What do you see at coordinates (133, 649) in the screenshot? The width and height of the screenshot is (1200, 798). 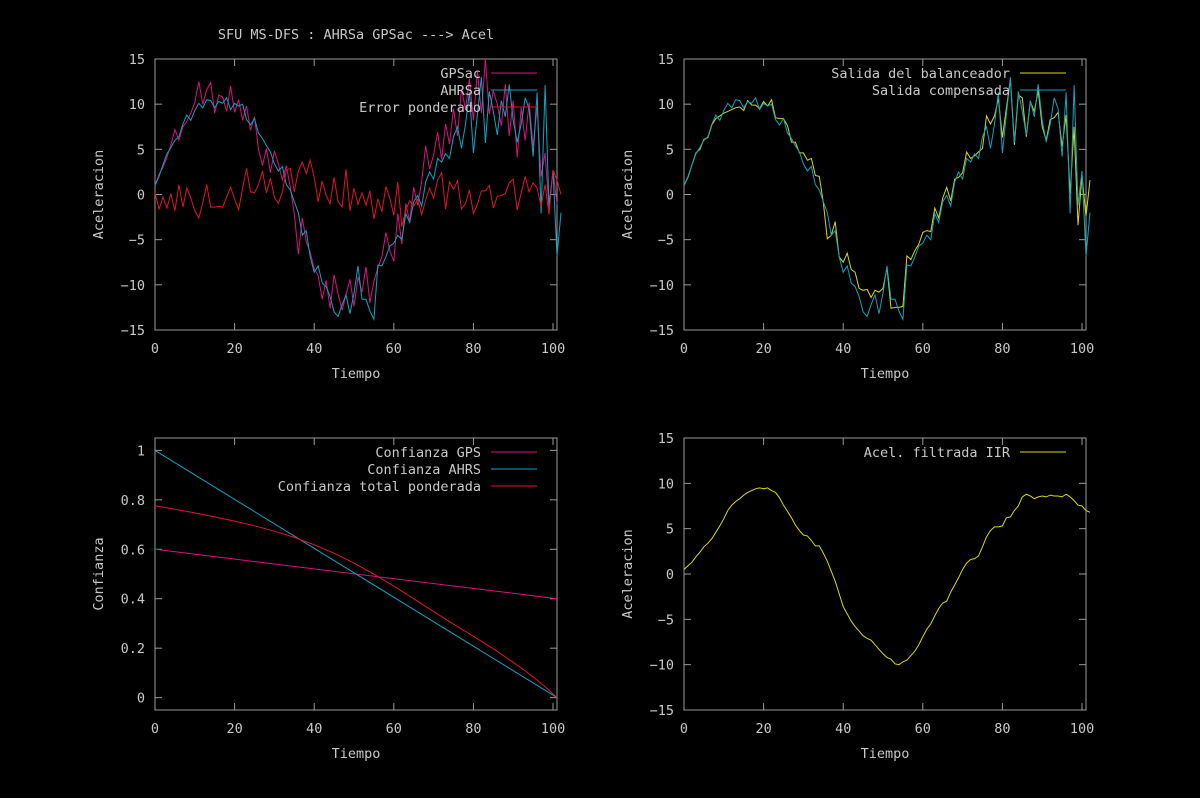 I see `y-tick-label: 0.2` at bounding box center [133, 649].